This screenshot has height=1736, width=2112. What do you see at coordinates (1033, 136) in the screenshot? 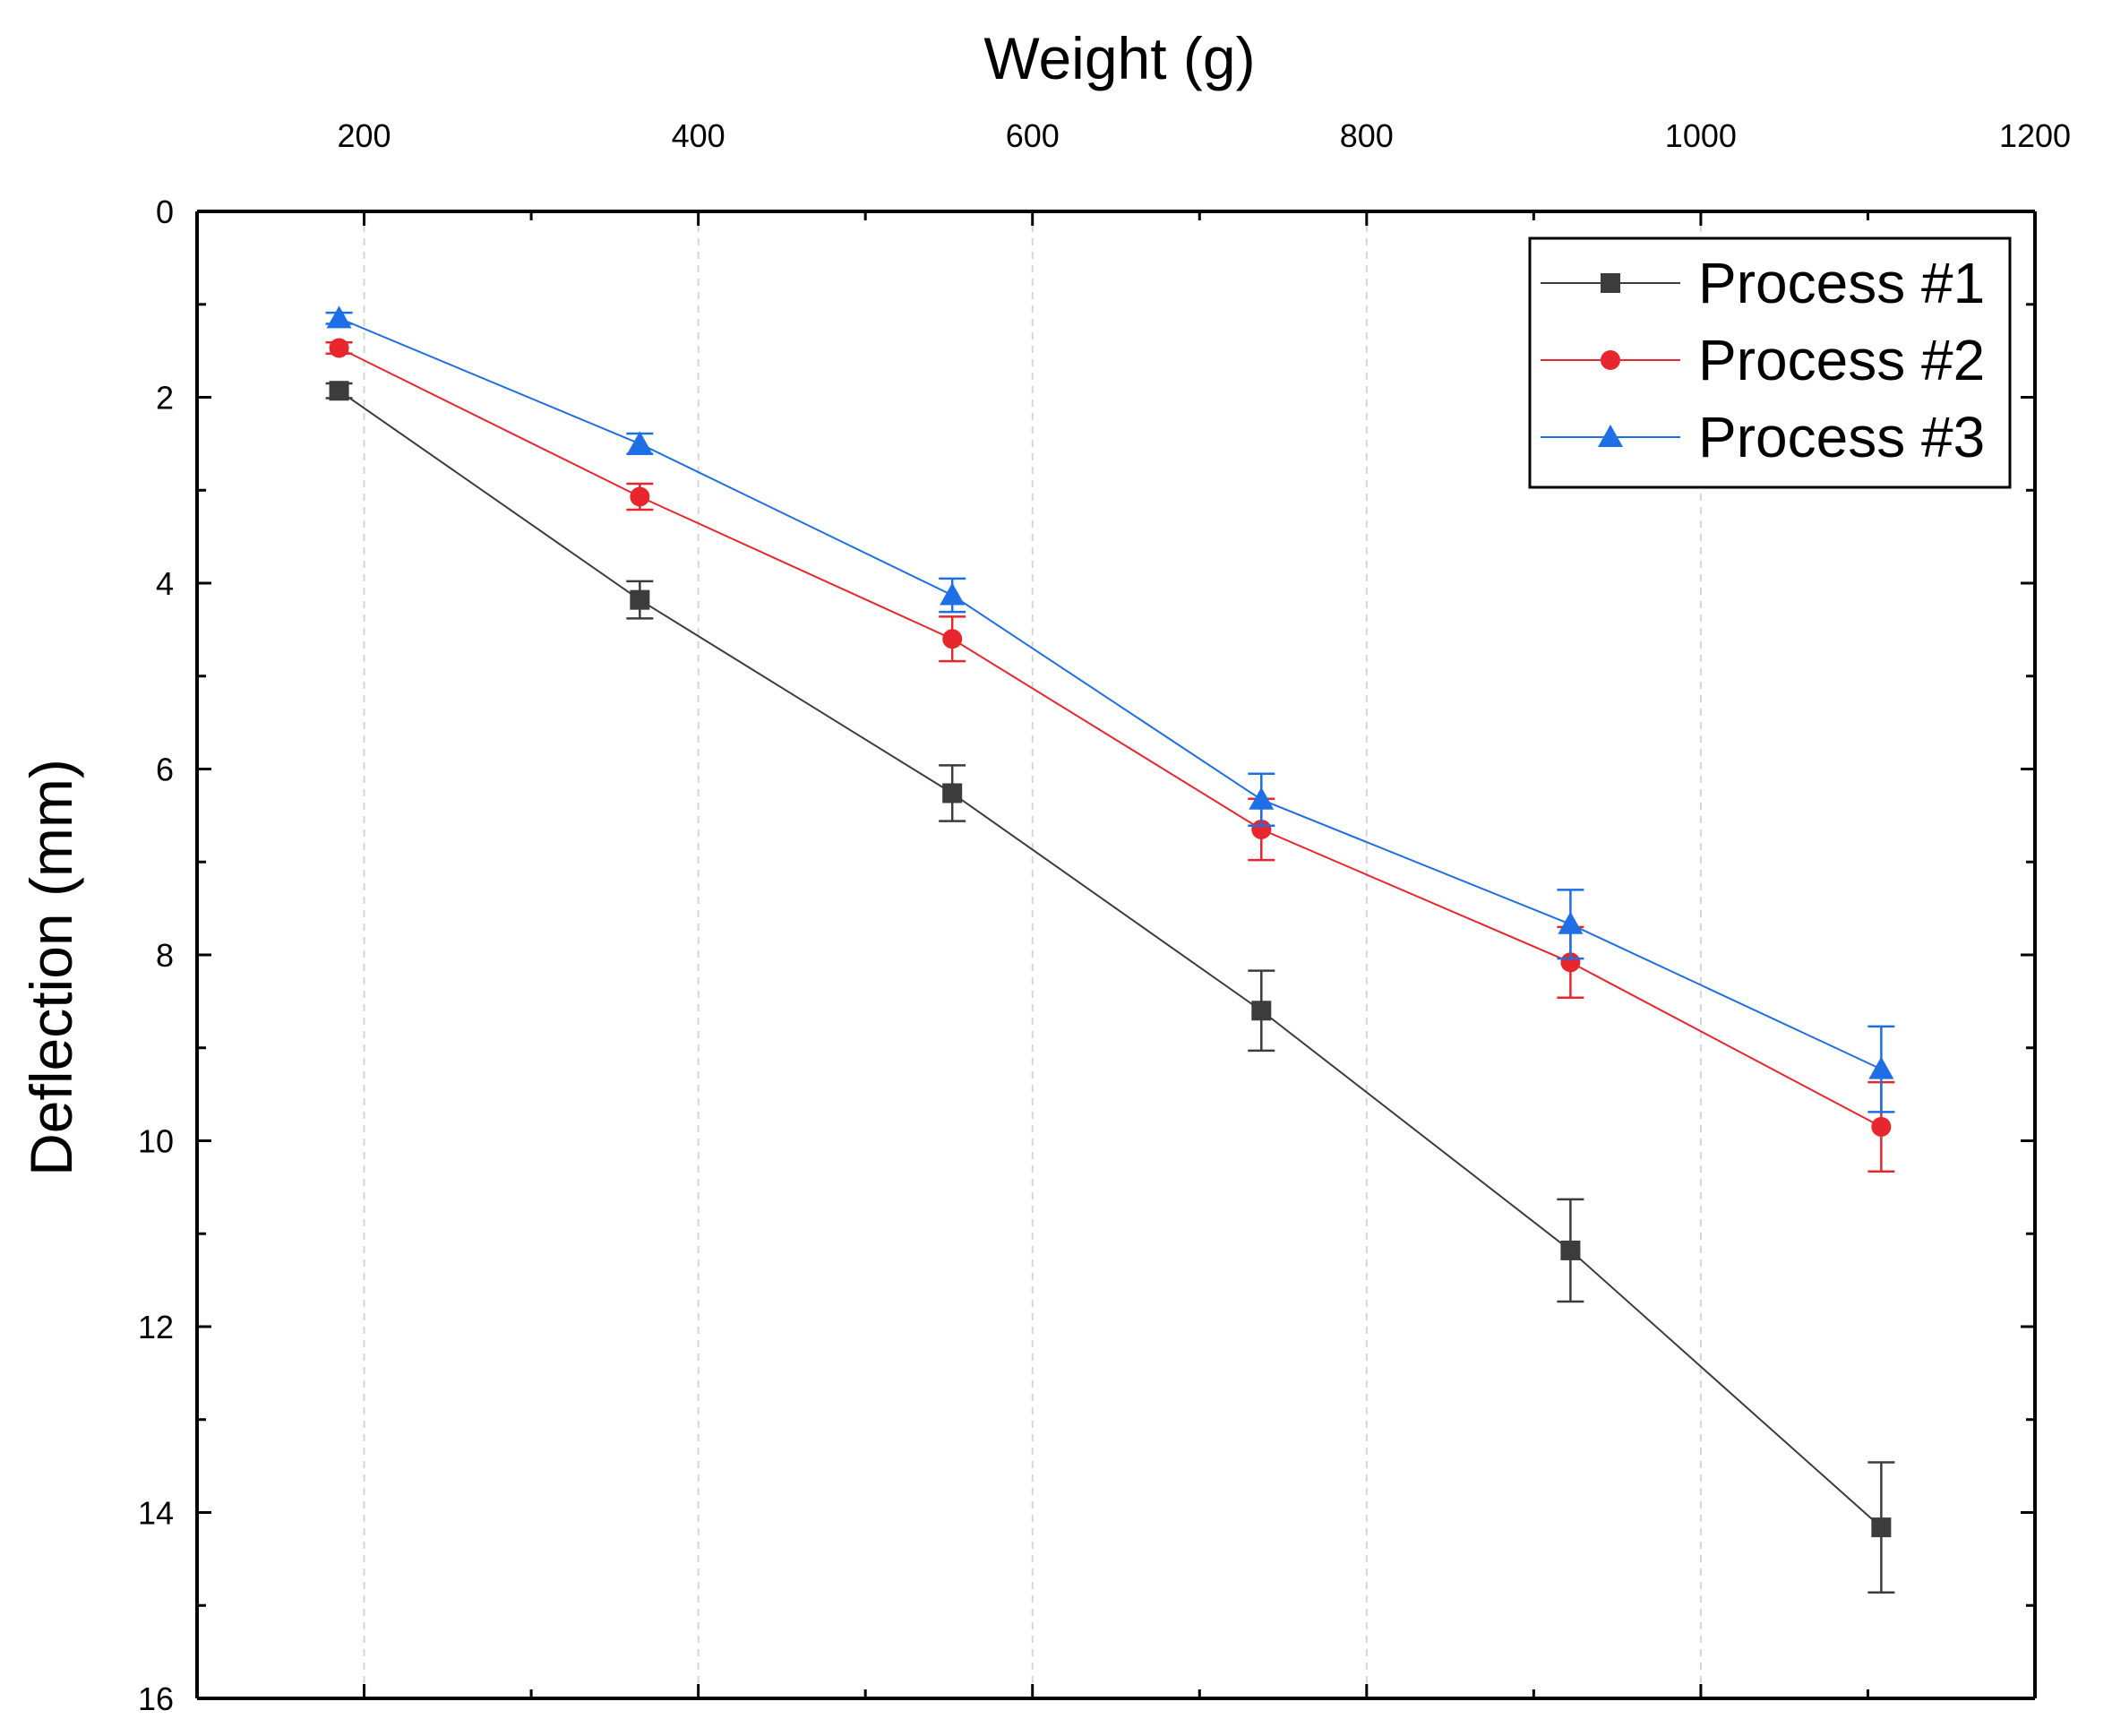
I see `x-tick-label: 600` at bounding box center [1033, 136].